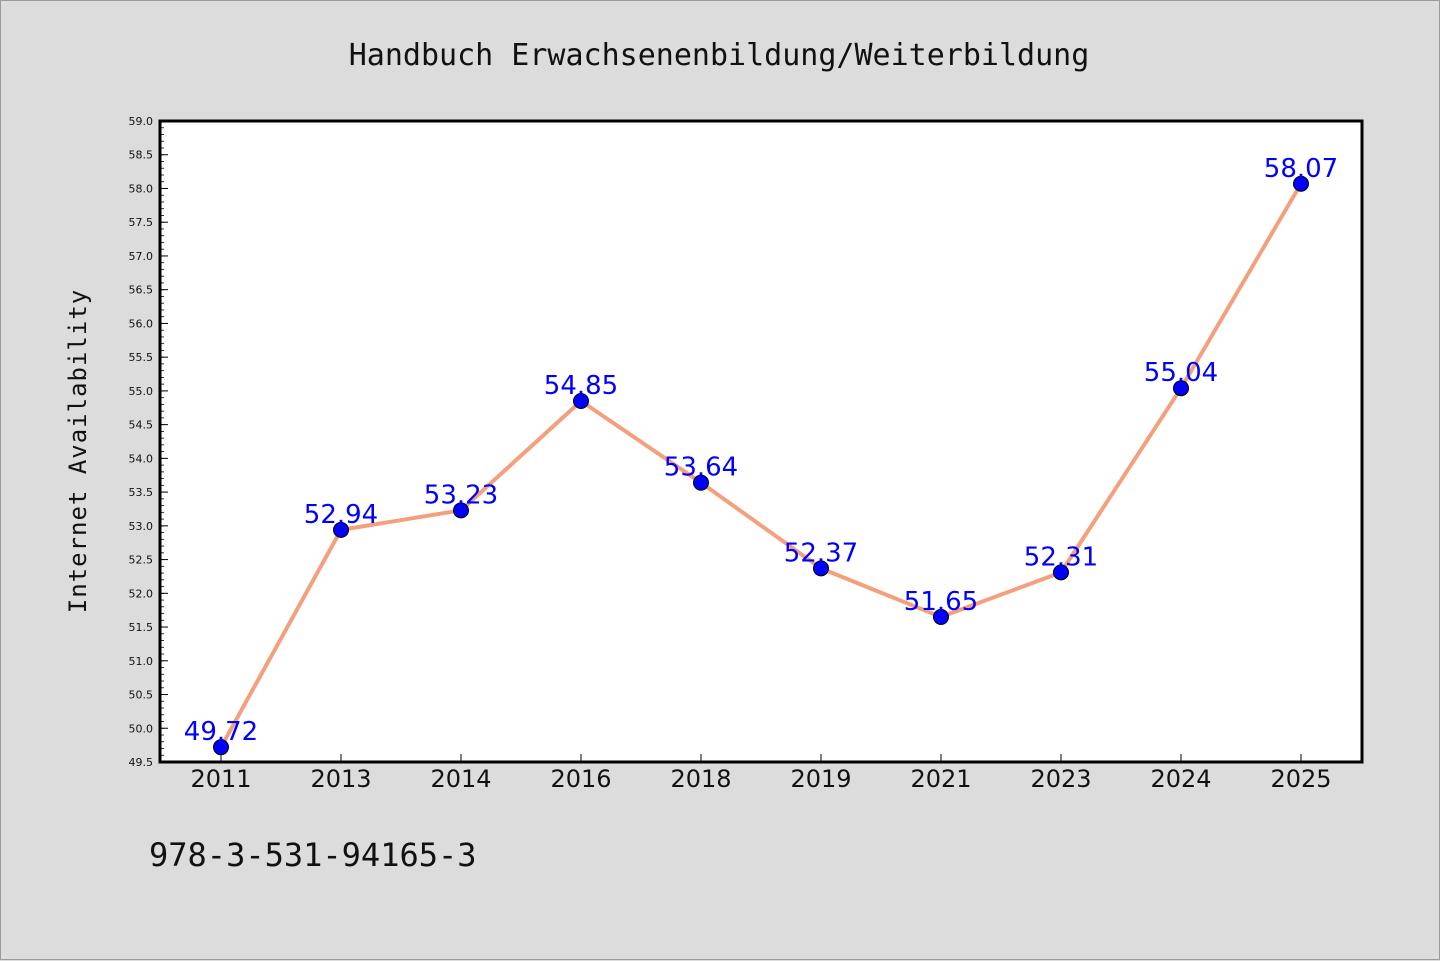 The width and height of the screenshot is (1440, 961). Describe the element at coordinates (581, 386) in the screenshot. I see `data-label: 54.85` at that location.